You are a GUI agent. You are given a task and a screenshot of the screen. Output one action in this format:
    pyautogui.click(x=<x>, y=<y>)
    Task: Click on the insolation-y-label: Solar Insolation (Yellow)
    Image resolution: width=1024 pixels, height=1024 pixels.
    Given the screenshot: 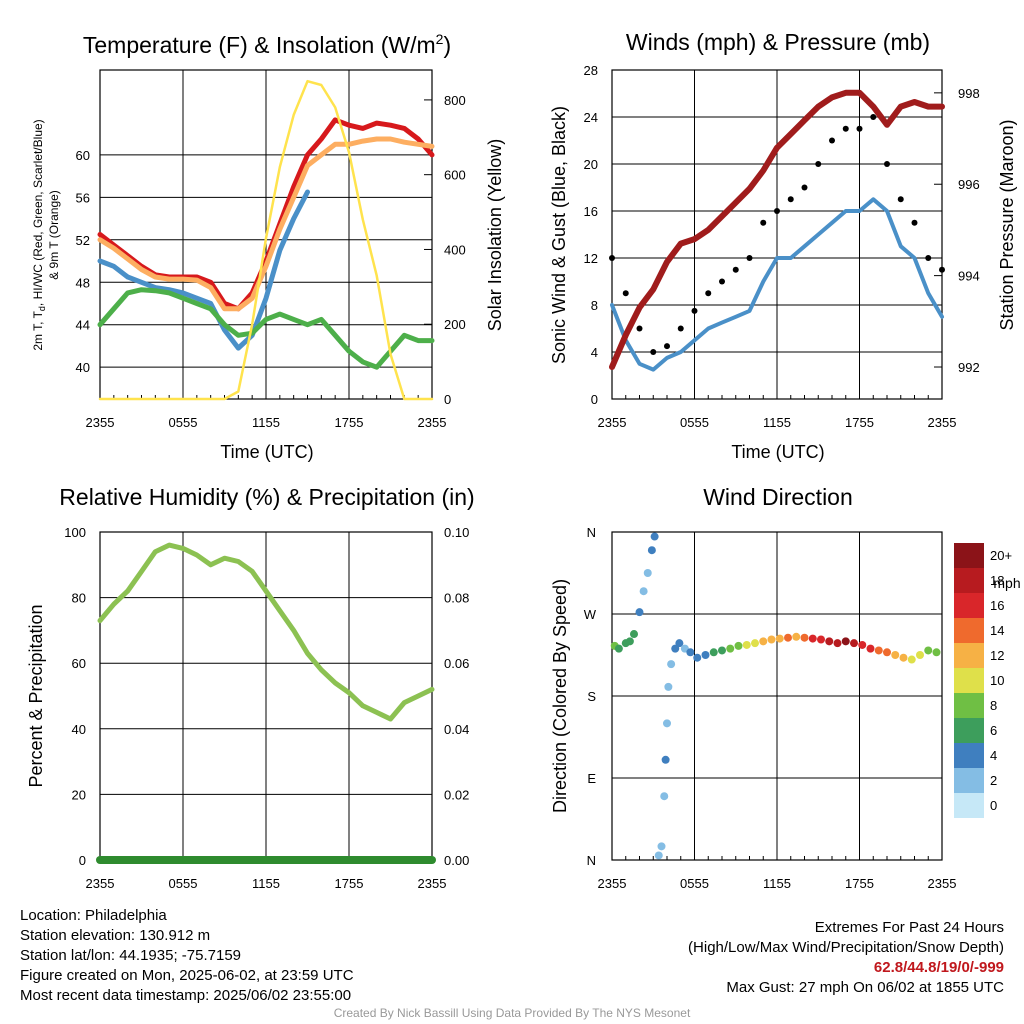 What is the action you would take?
    pyautogui.click(x=495, y=235)
    